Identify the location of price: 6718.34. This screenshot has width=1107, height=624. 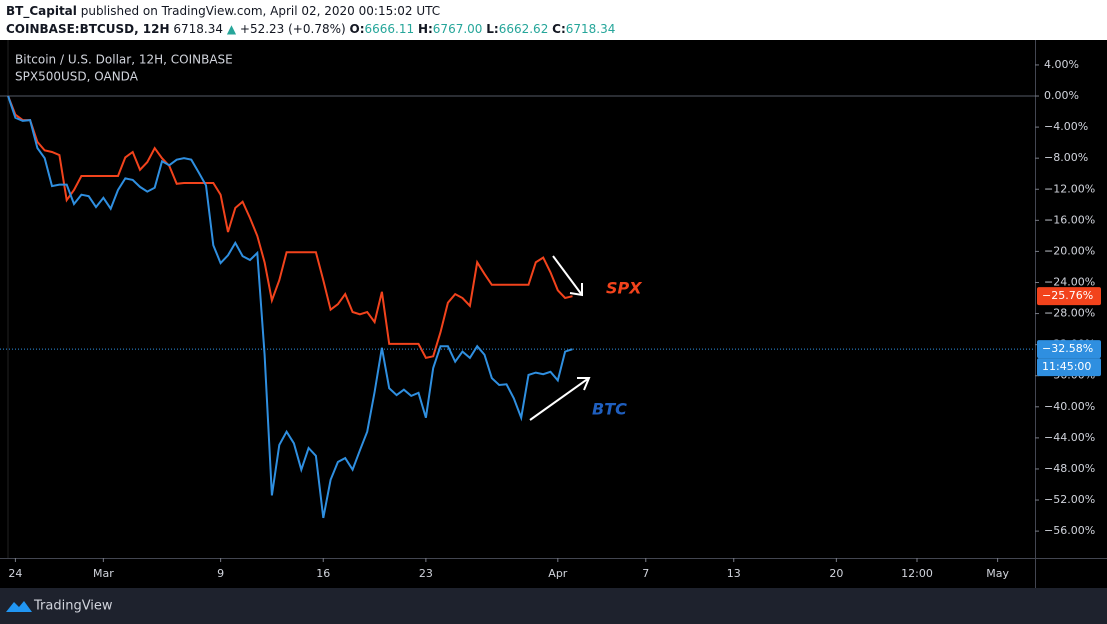
(198, 29).